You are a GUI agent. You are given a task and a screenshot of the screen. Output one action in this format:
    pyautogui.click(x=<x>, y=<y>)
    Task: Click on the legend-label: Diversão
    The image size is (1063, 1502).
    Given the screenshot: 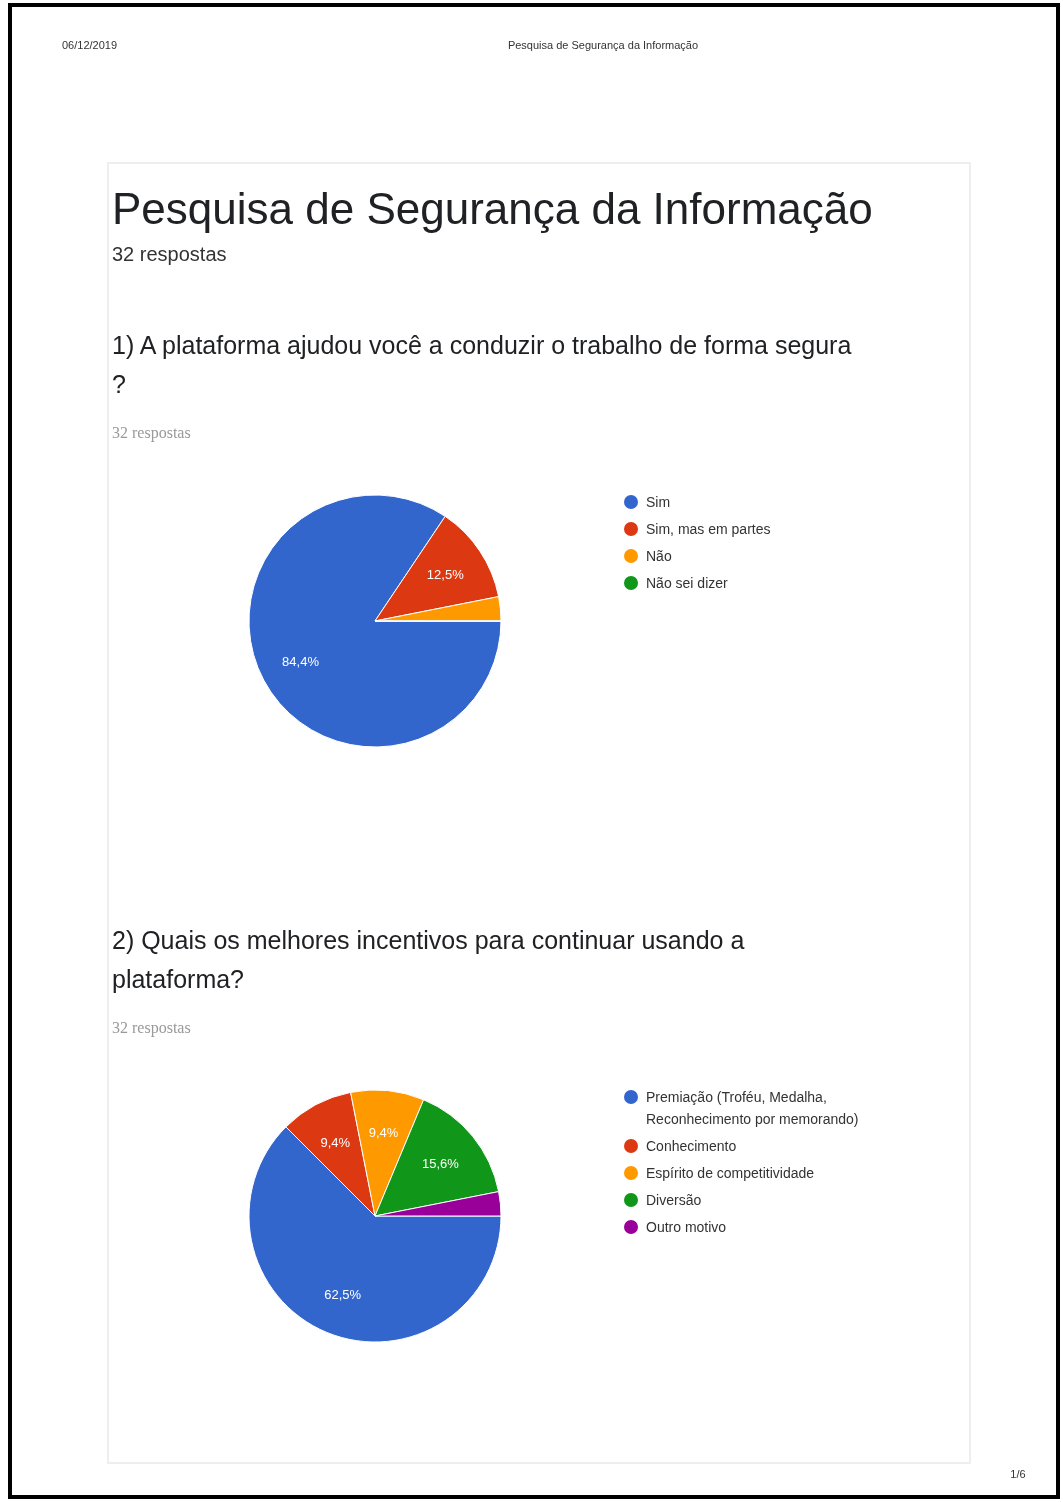 What is the action you would take?
    pyautogui.click(x=674, y=1200)
    